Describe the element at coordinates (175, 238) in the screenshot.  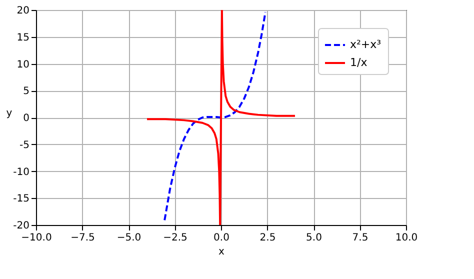
I see `x-tick-label: −2.5` at that location.